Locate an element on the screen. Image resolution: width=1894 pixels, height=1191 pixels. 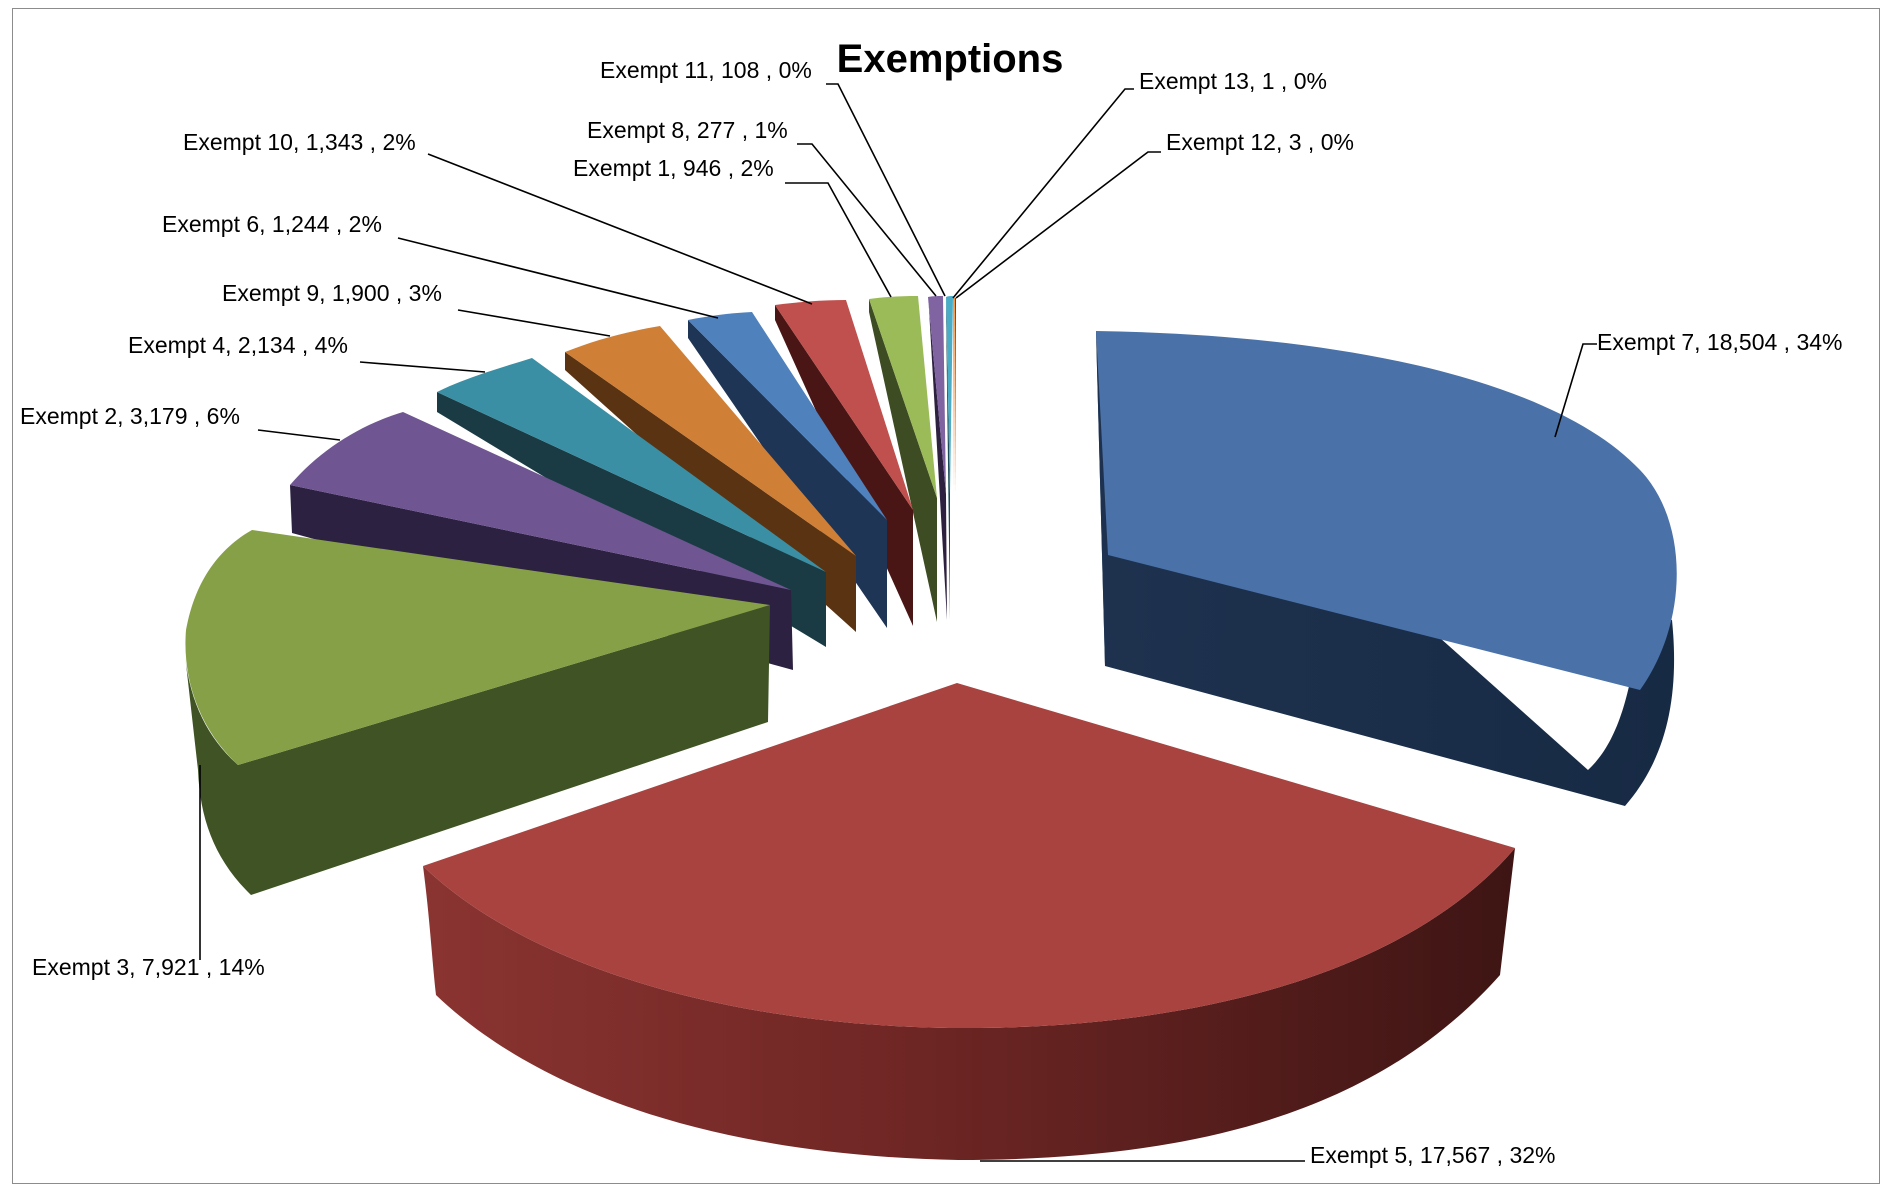
data-label-exempt-4: Exempt 4, 2,134 , 4% is located at coordinates (238, 345).